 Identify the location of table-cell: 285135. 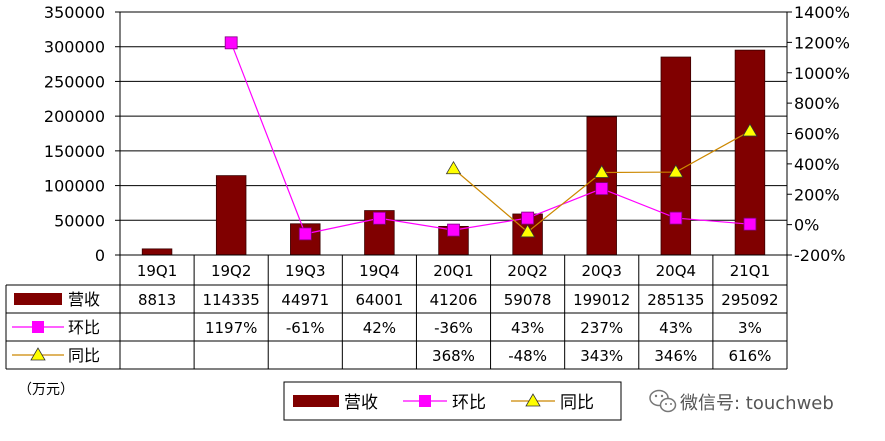
(675, 300).